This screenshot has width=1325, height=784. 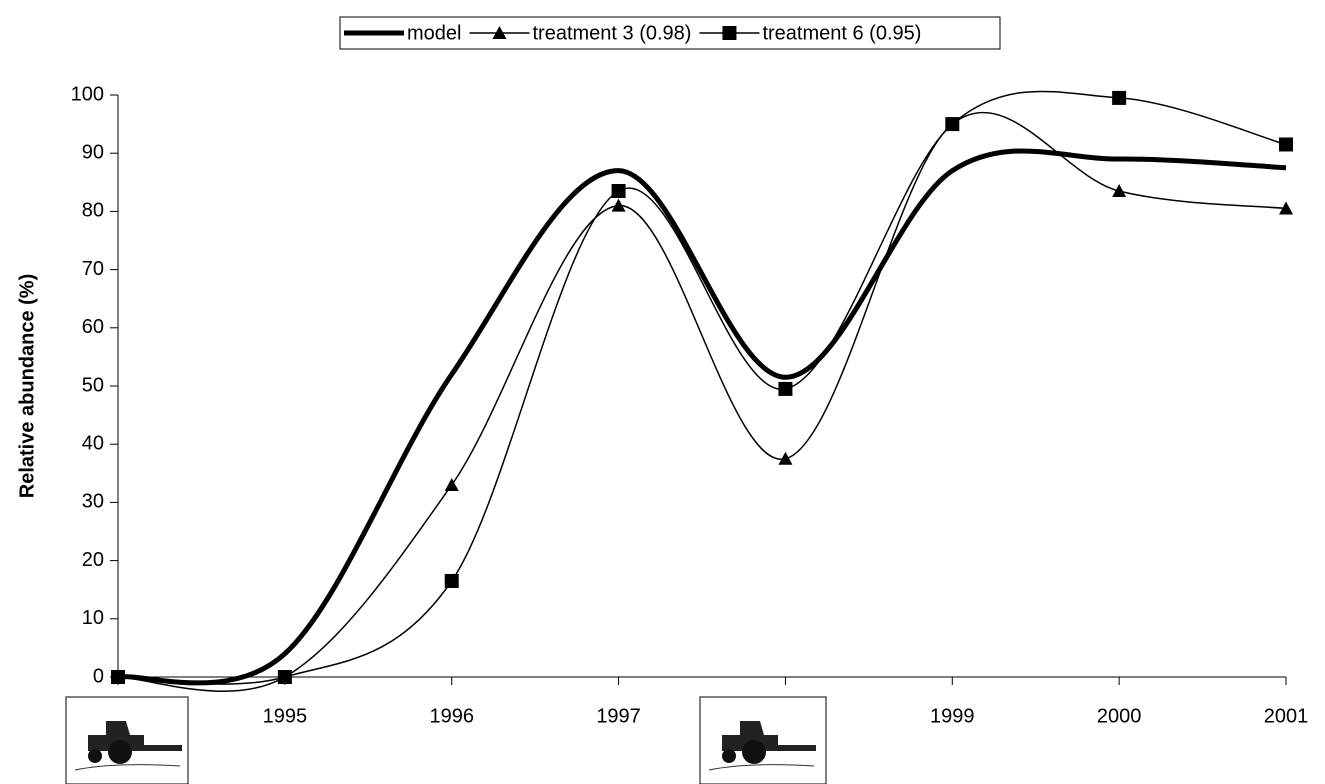 I want to click on legend-label: treatment 3 (0.98), so click(x=611, y=33).